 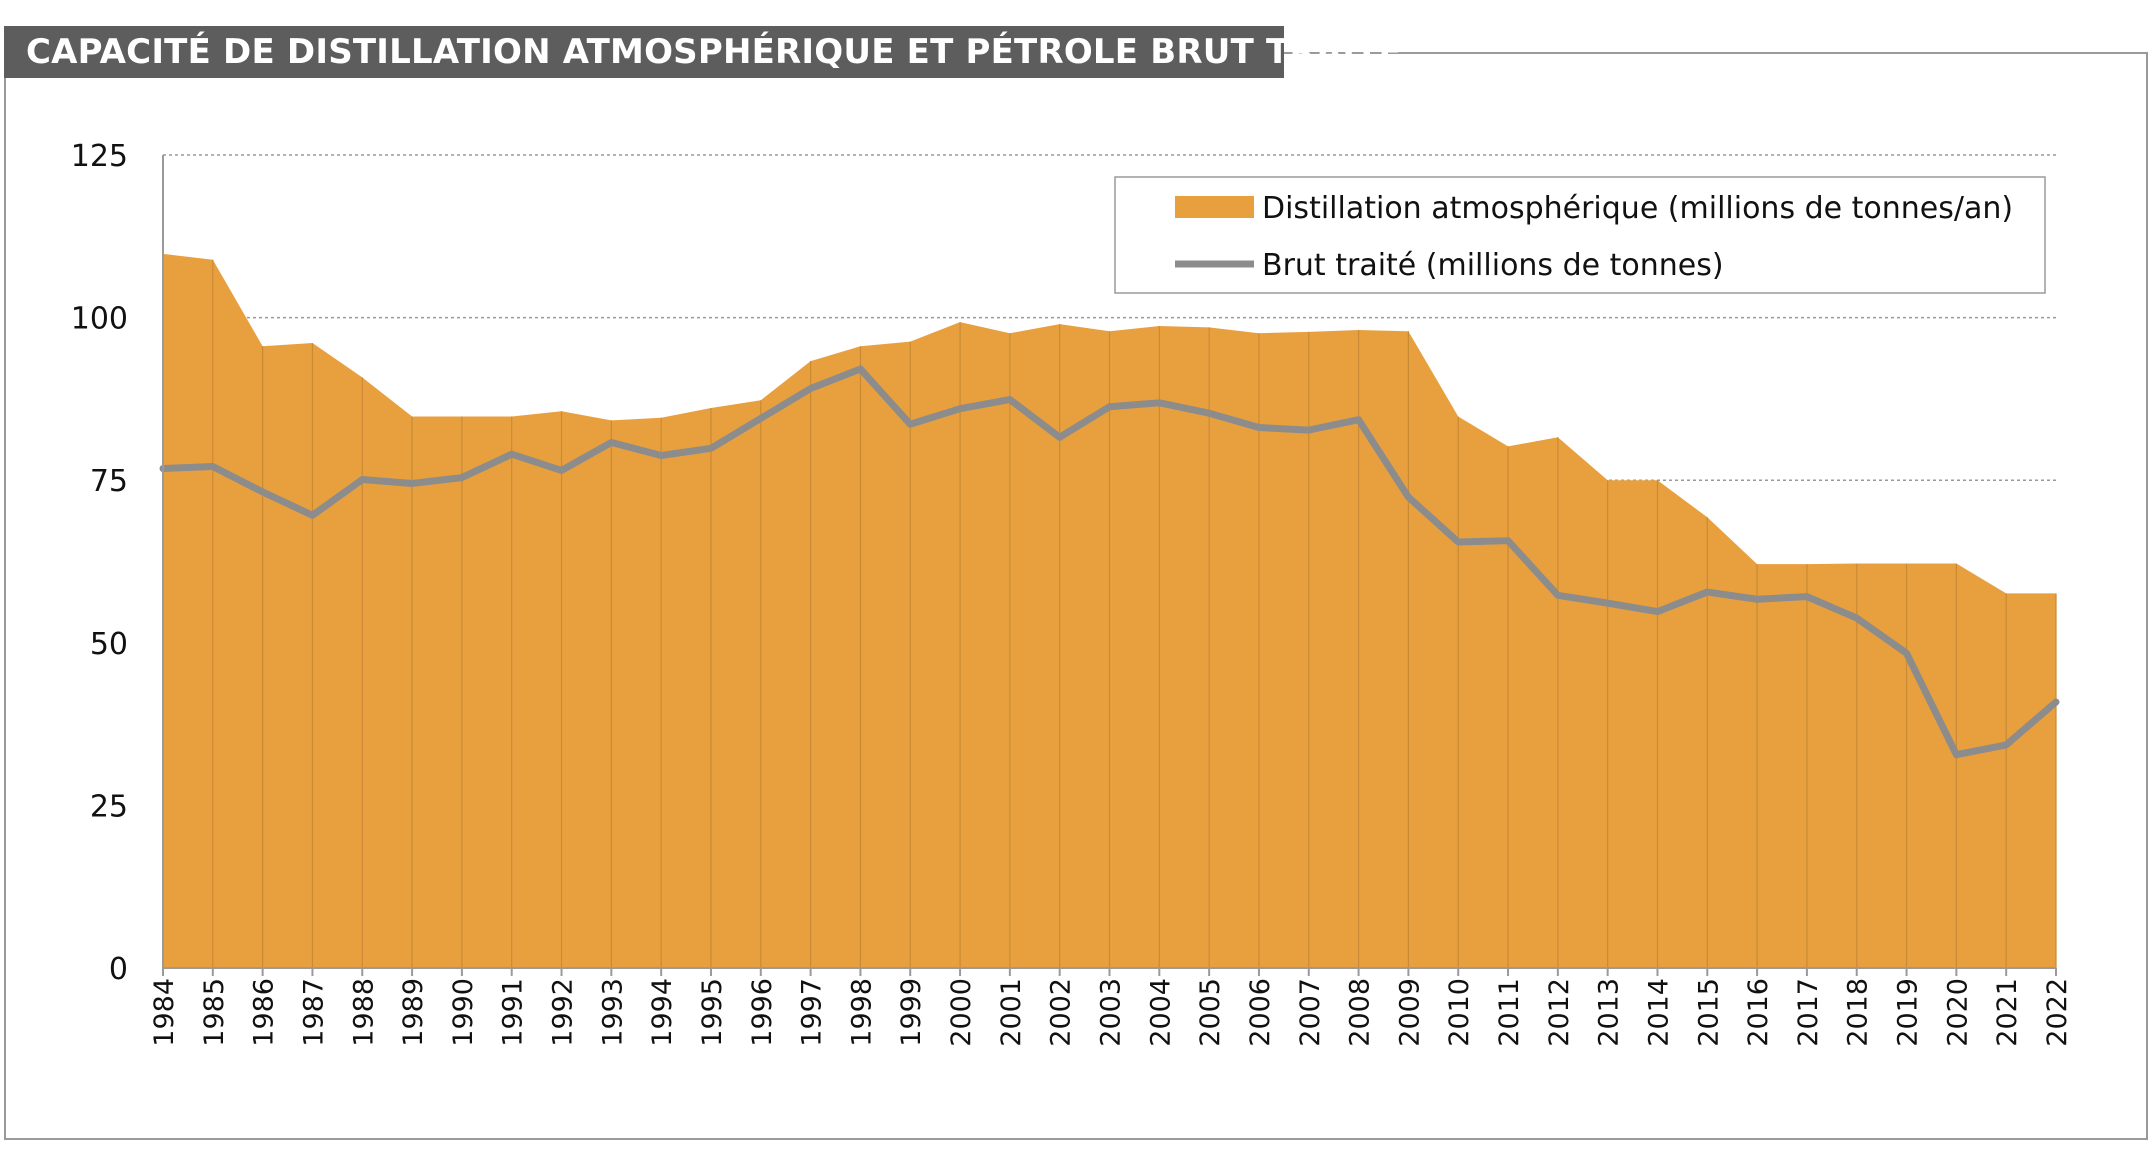 I want to click on x-tick-label-2010: 2010, so click(x=1459, y=1012).